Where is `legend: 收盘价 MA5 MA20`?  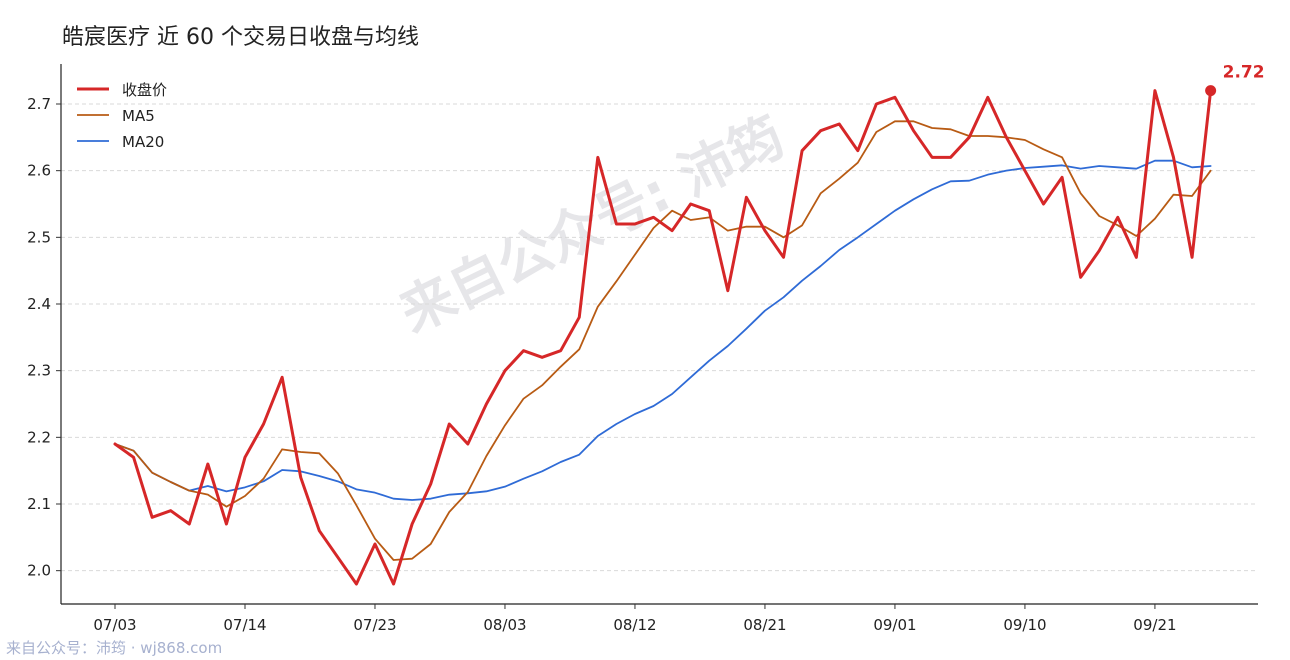
legend: 收盘价 MA5 MA20 is located at coordinates (122, 116).